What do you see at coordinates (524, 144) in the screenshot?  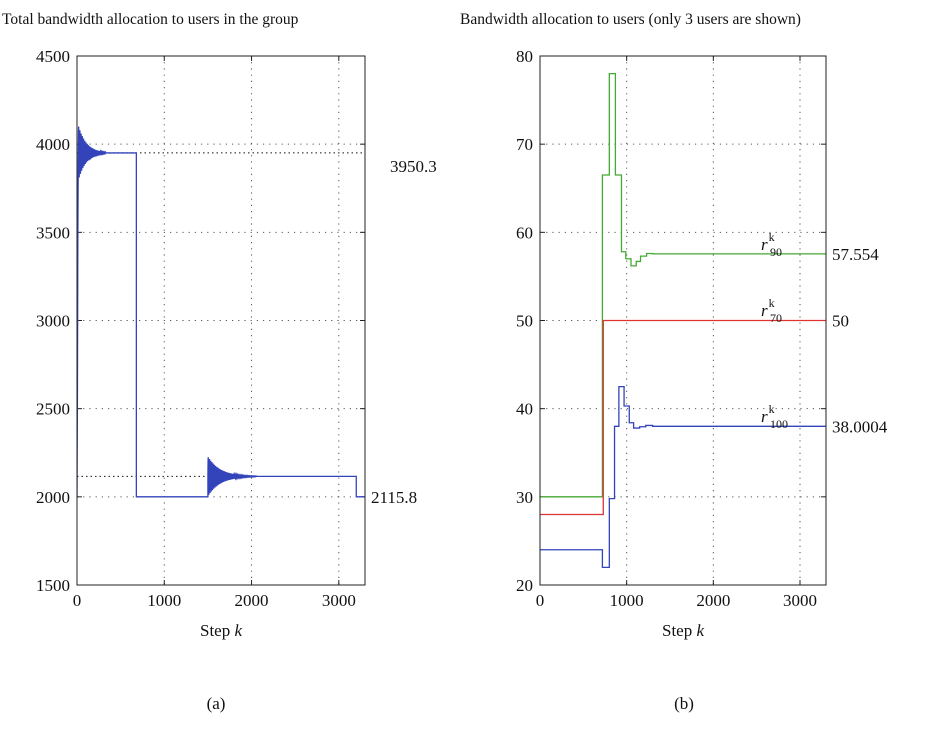 I see `y-tick-label: 70` at bounding box center [524, 144].